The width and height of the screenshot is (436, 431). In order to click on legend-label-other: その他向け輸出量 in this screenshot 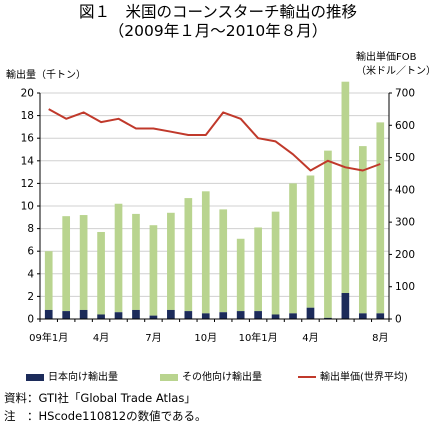, I will do `click(222, 377)`.